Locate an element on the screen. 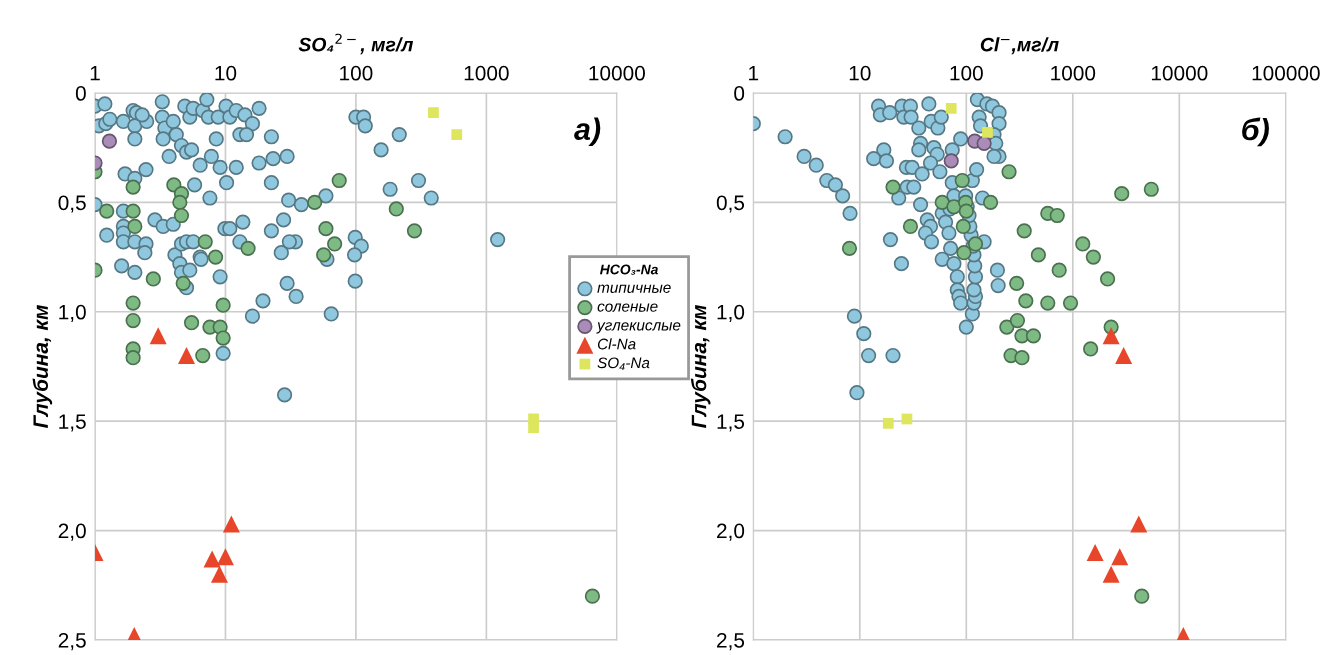 The image size is (1338, 655). legend-label: углекислые is located at coordinates (638, 328).